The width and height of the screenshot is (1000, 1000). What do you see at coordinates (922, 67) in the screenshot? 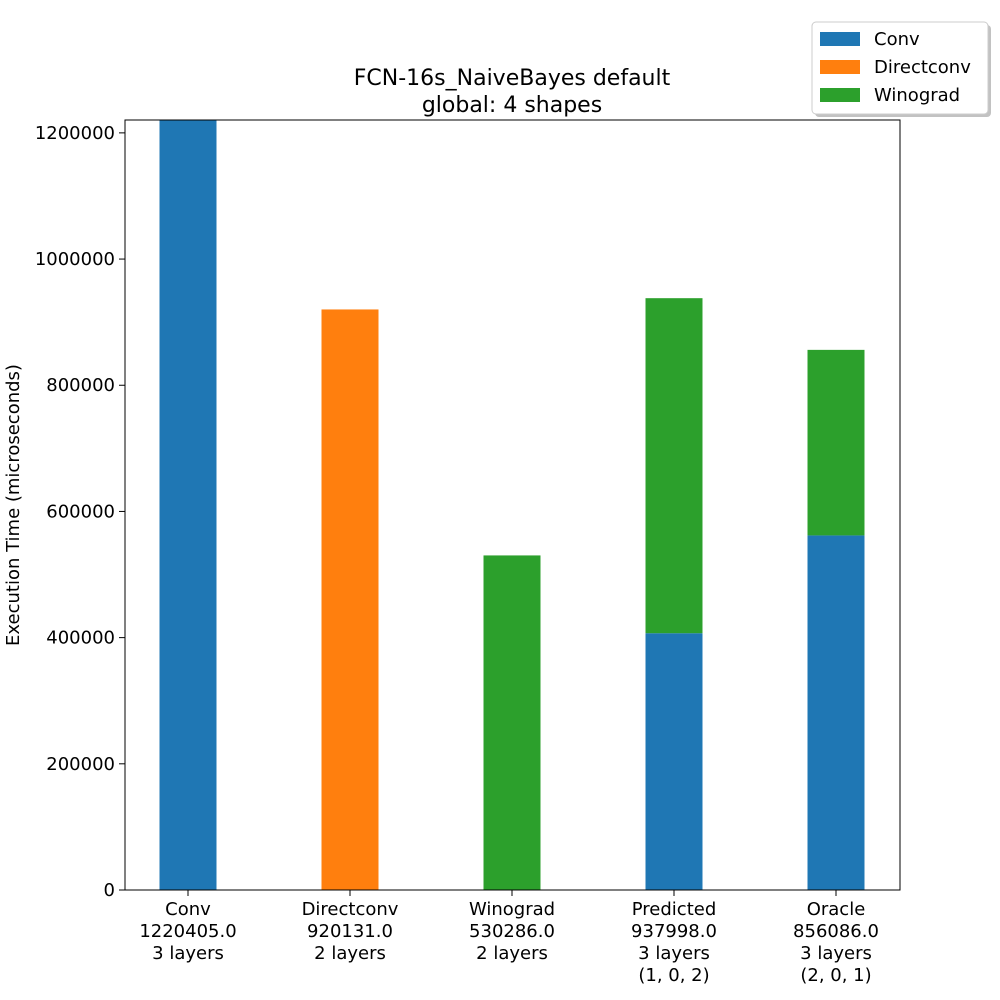
I see `legend-label-directconv: Directconv` at bounding box center [922, 67].